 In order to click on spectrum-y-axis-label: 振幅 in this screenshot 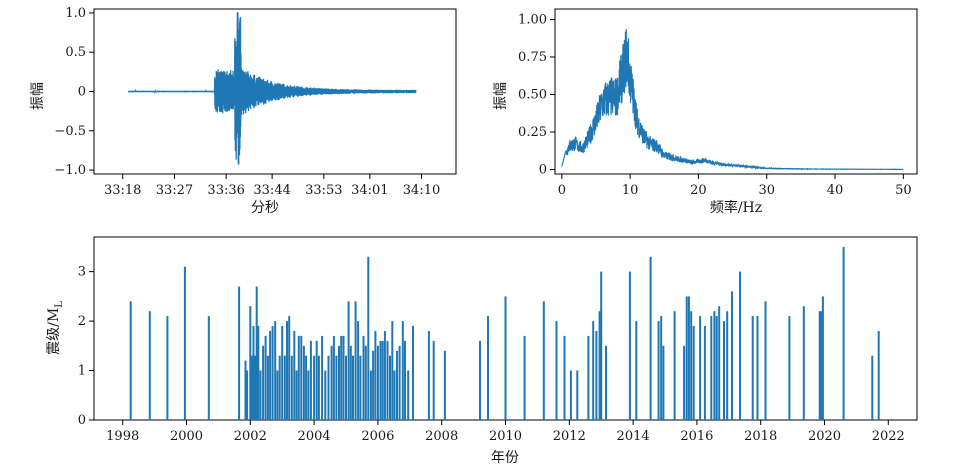, I will do `click(501, 96)`.